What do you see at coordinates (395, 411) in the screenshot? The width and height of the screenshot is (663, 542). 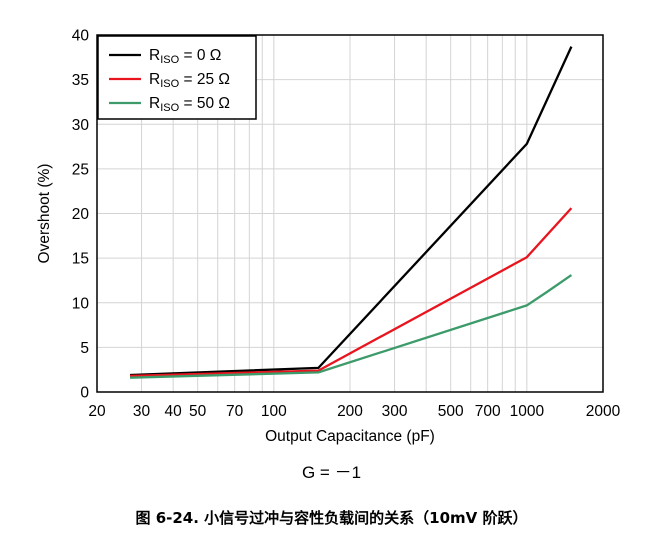 I see `x-tick-label: 300` at bounding box center [395, 411].